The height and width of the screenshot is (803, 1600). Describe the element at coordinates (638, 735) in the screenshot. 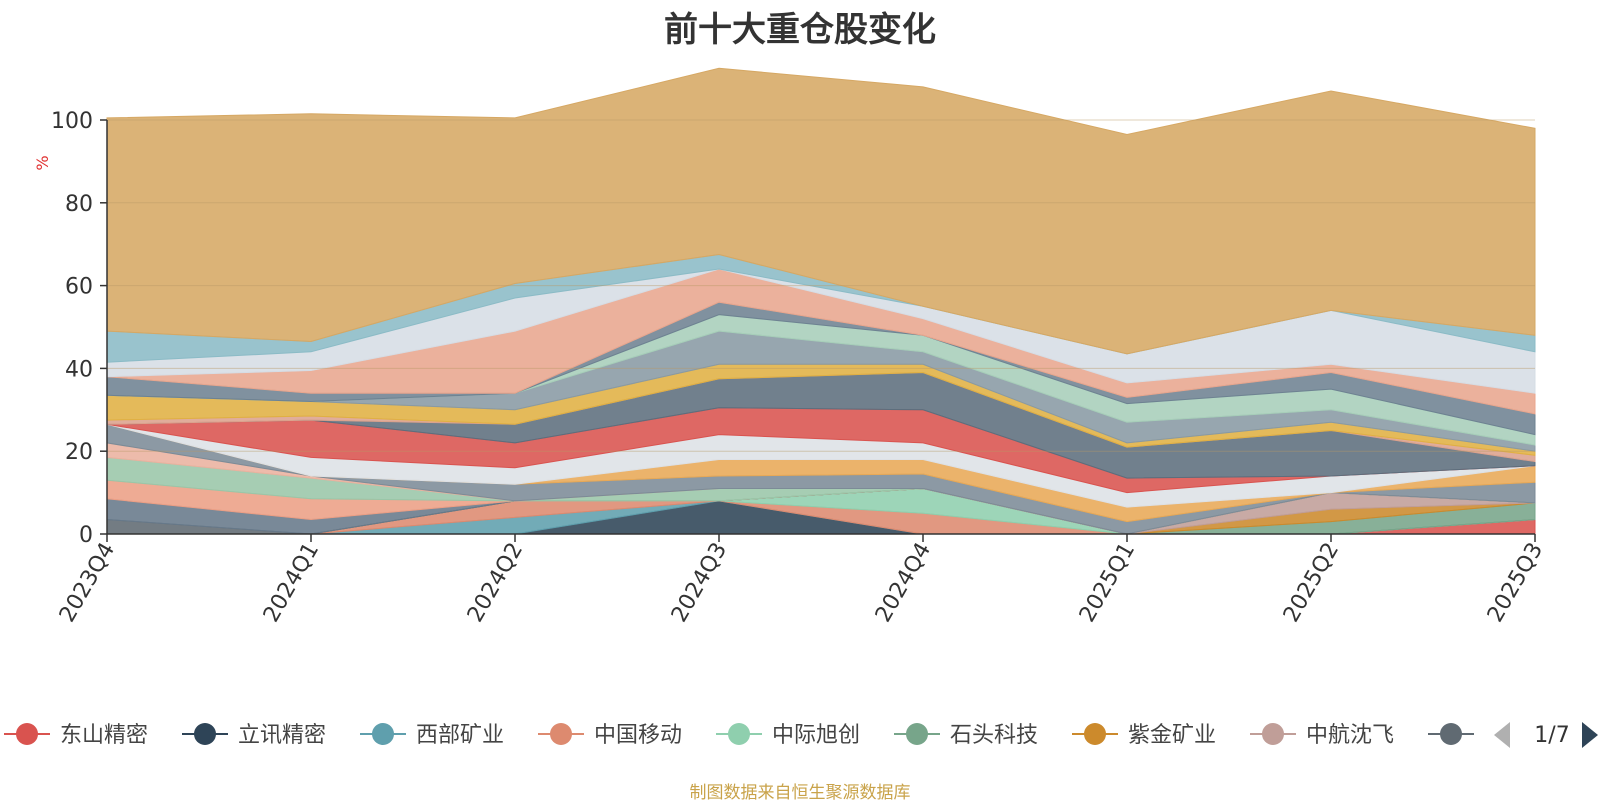

I see `legend-label: 中国移动` at that location.